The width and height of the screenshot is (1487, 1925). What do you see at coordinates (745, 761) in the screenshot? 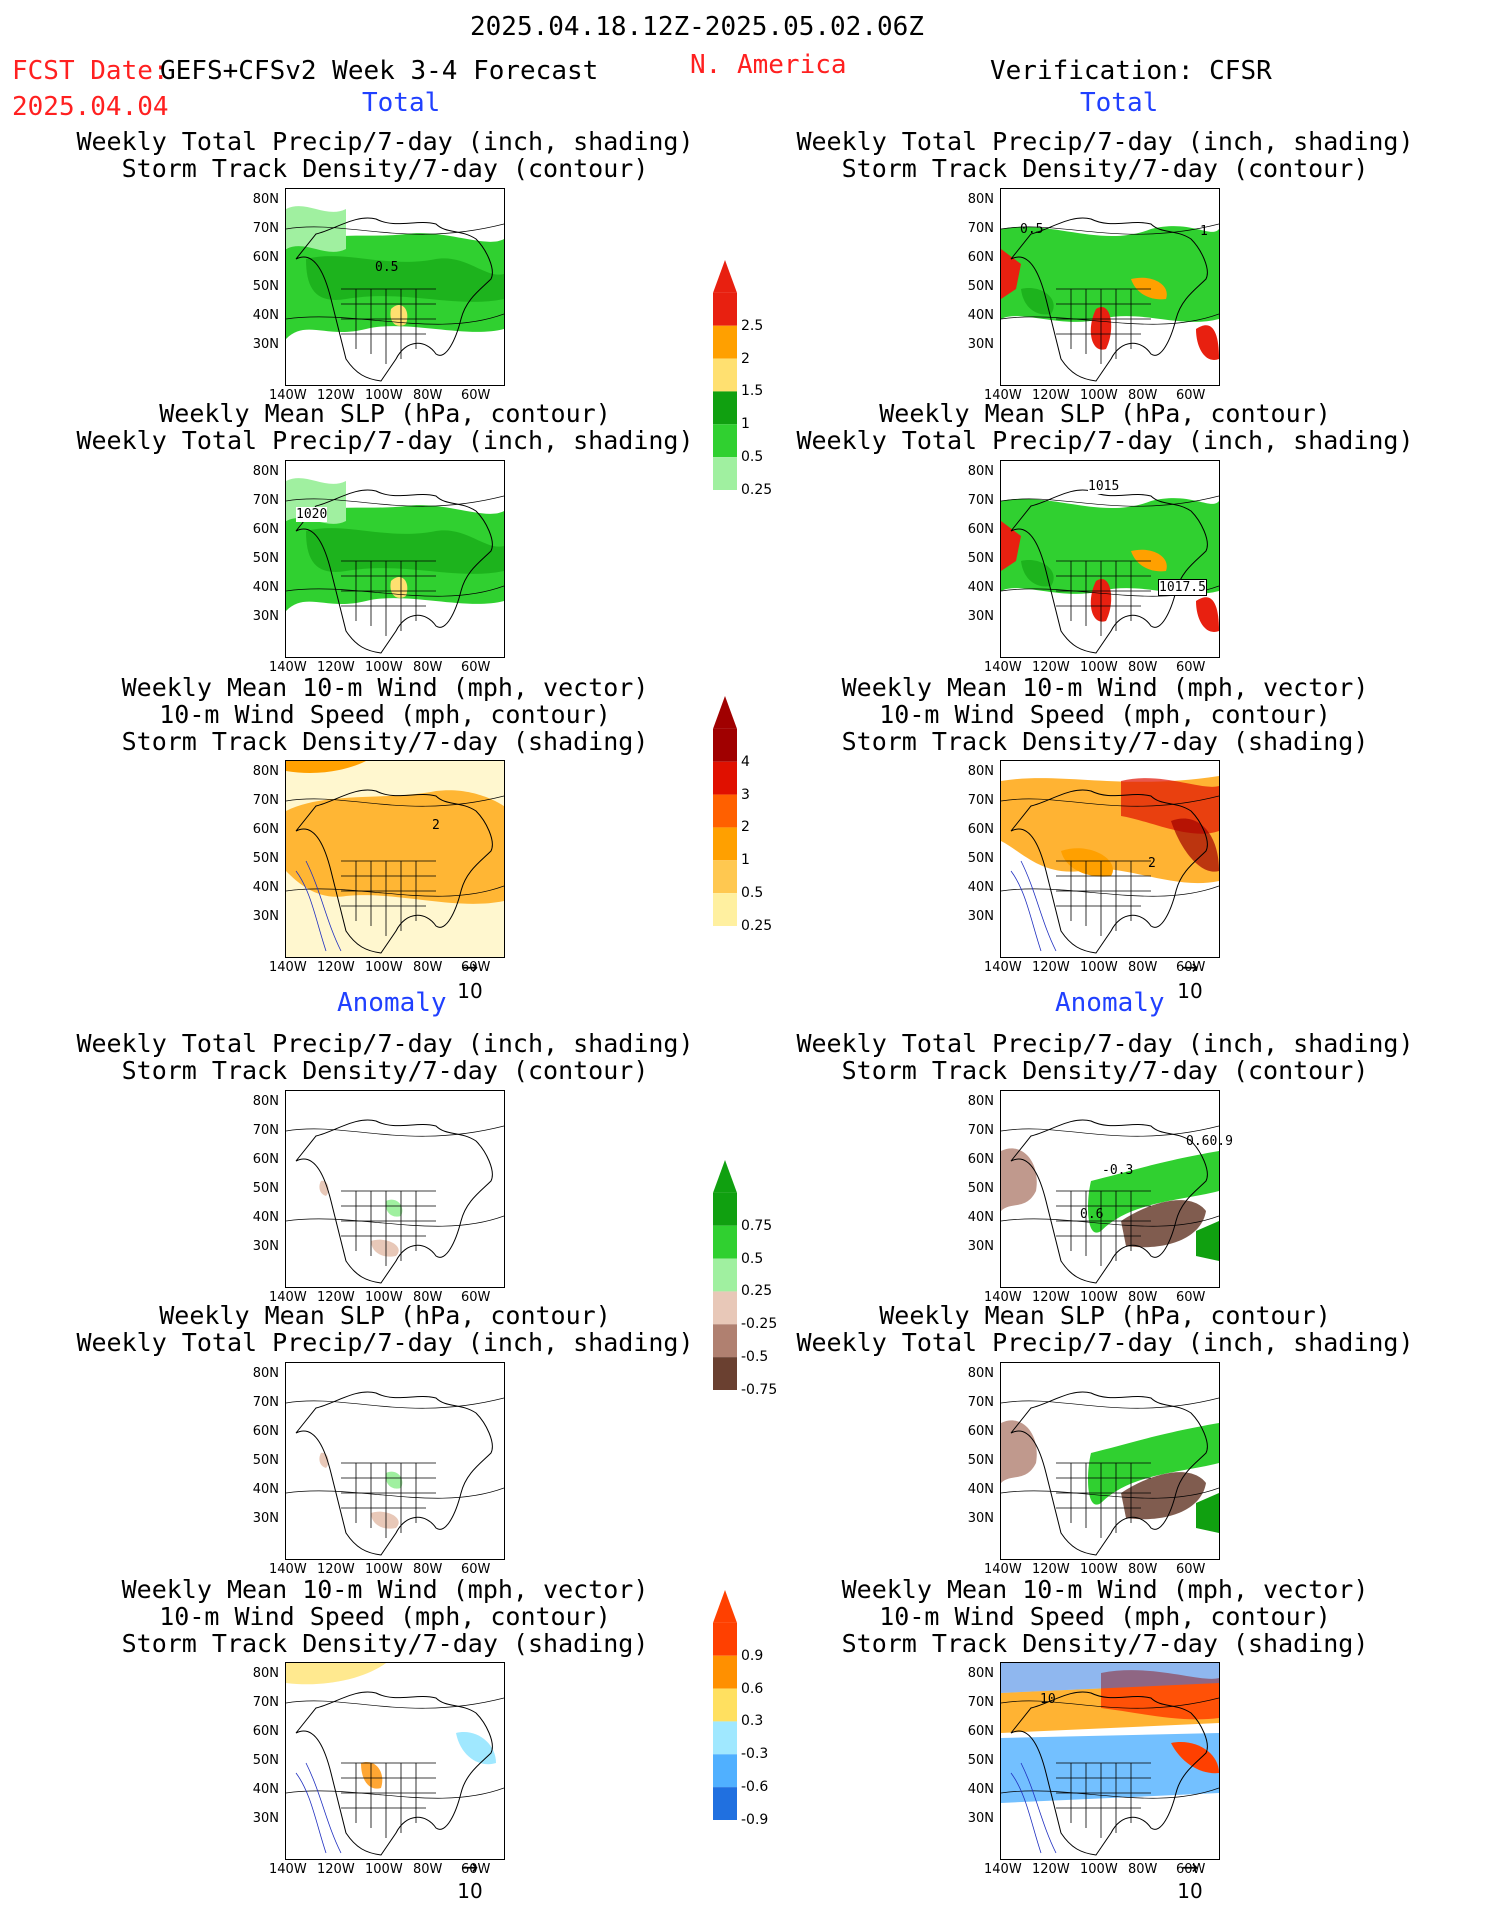
I see `colorbar-tick-label: 4` at bounding box center [745, 761].